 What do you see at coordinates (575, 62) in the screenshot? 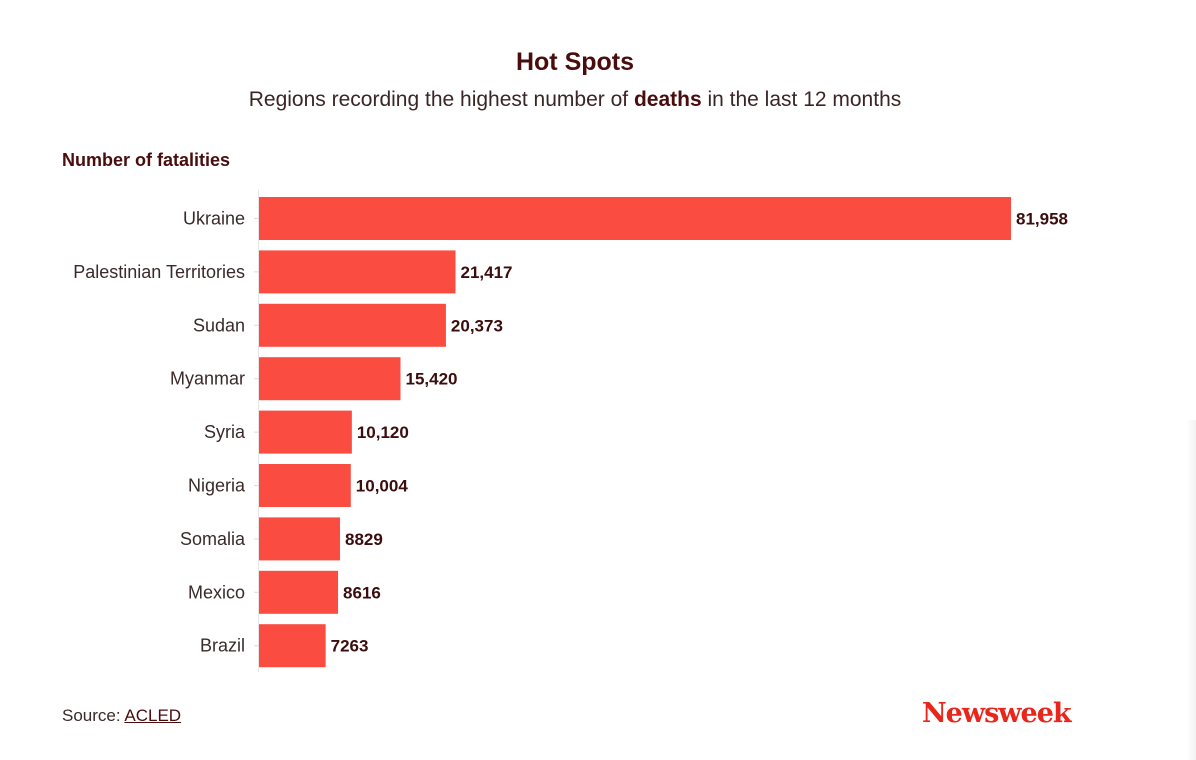
I see `chart-title: Hot Spots` at bounding box center [575, 62].